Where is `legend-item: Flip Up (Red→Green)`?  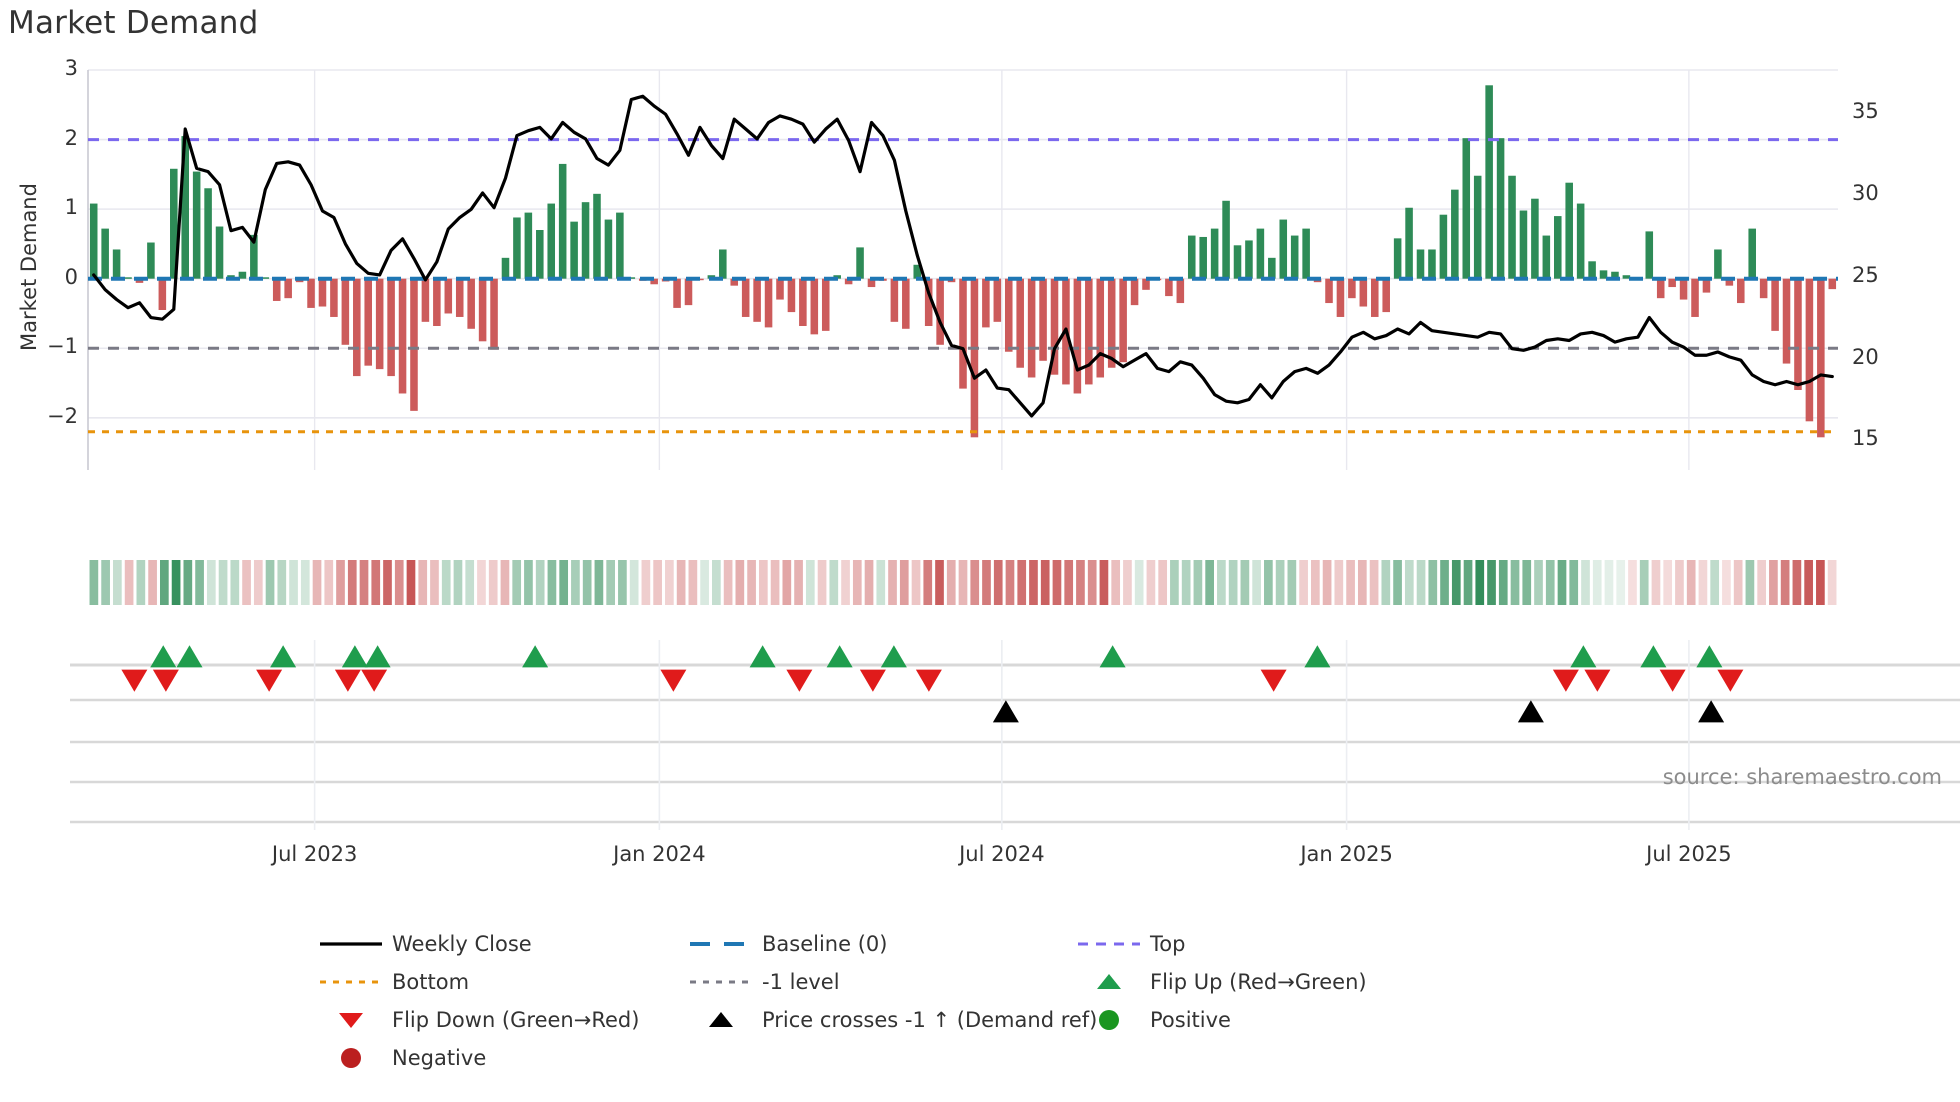
legend-item: Flip Up (Red→Green) is located at coordinates (1217, 982).